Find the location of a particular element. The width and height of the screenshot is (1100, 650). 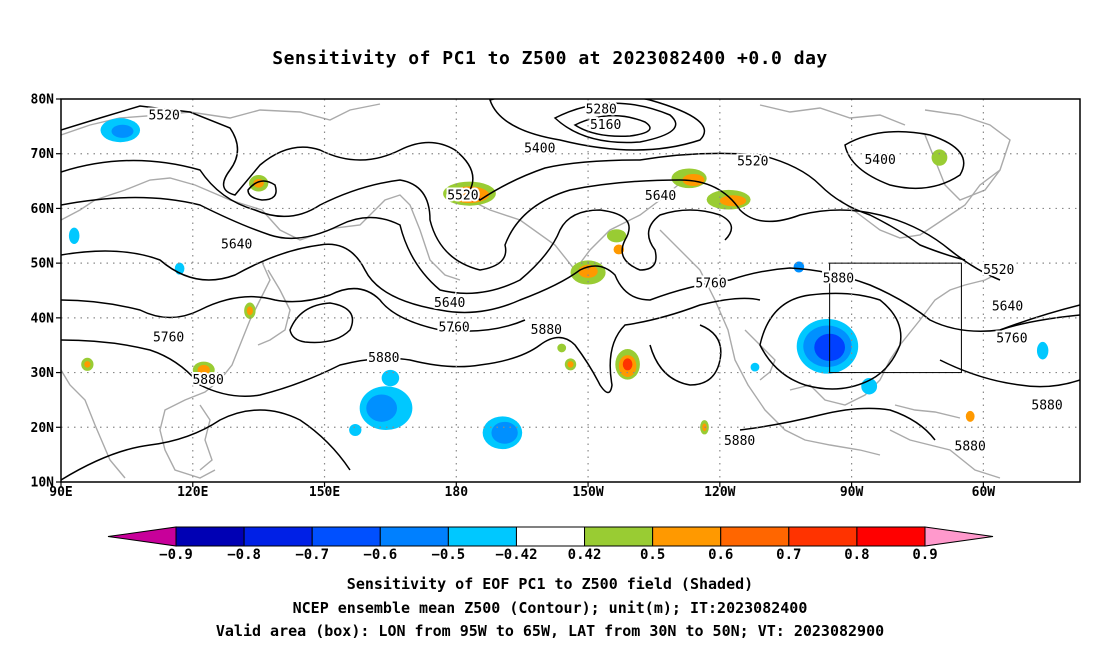

gulf-coastline is located at coordinates (897, 337).